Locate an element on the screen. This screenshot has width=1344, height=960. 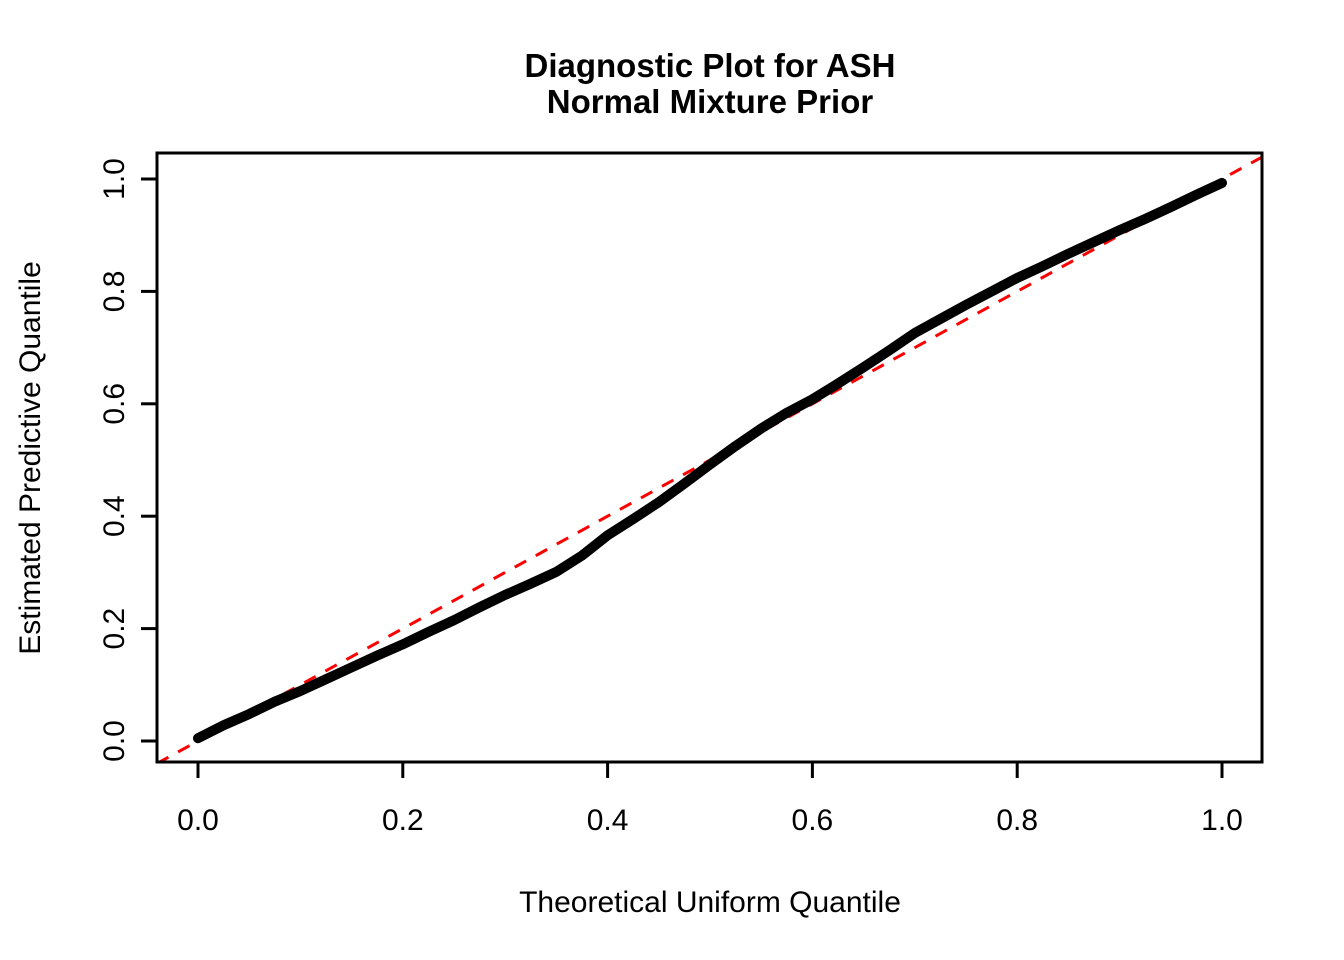
y-tick-label: 0.0 is located at coordinates (114, 741).